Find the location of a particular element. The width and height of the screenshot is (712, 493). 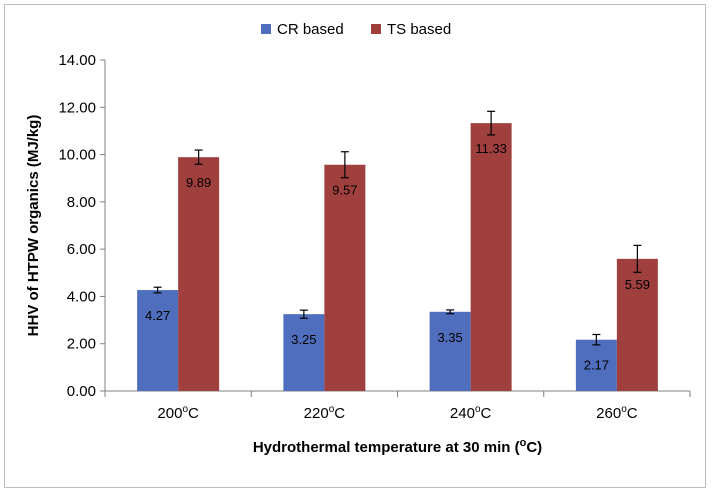

y-tick-label: 12.00 is located at coordinates (77, 107).